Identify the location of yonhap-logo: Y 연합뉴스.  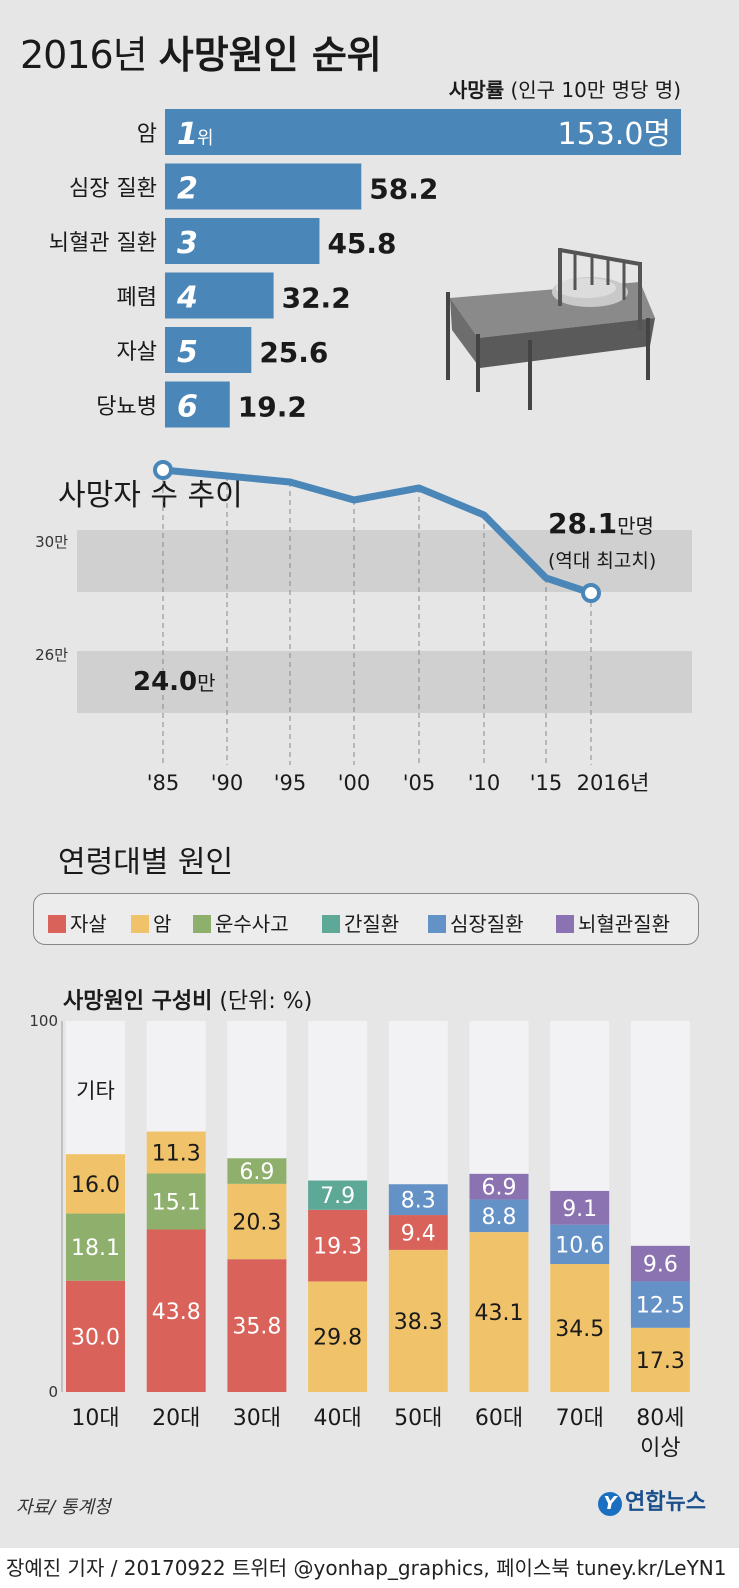
(652, 1500).